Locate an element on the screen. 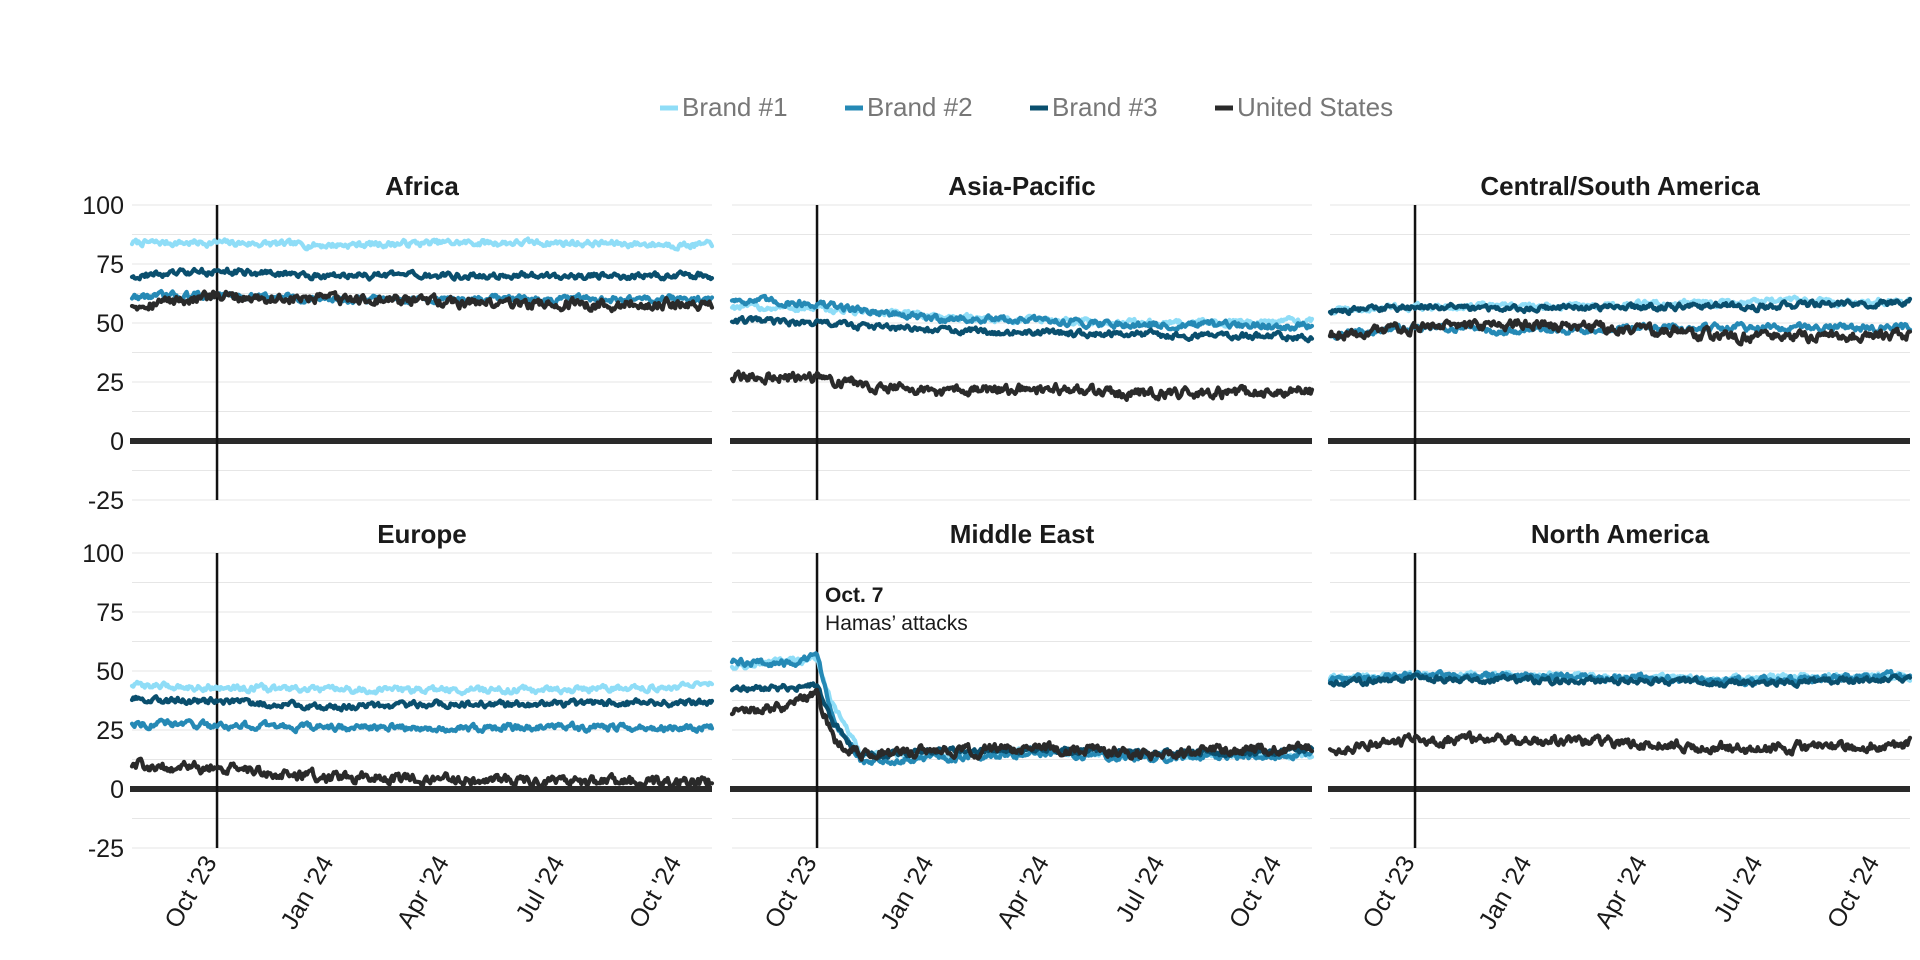  legend-label-brand-3: Brand #3 is located at coordinates (1105, 107).